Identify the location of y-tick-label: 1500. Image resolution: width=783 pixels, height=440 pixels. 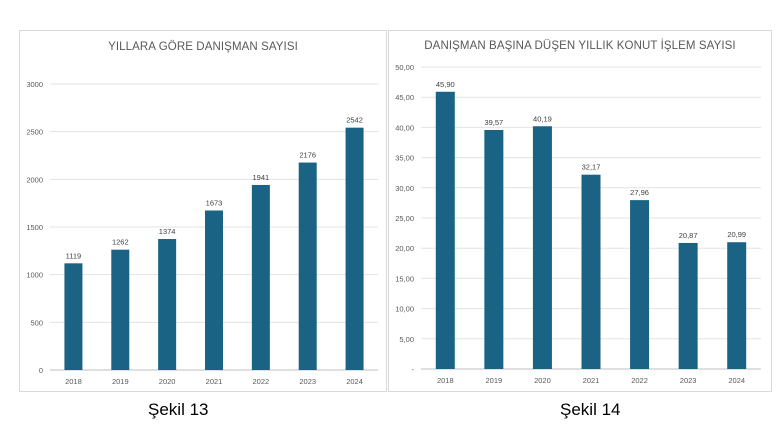
(34, 227).